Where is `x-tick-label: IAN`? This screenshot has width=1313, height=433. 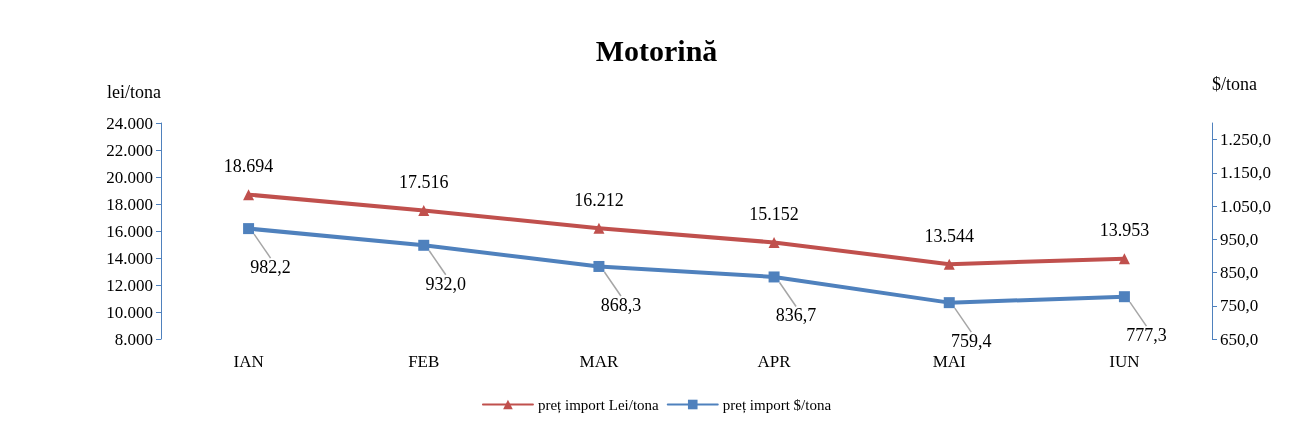 x-tick-label: IAN is located at coordinates (248, 361).